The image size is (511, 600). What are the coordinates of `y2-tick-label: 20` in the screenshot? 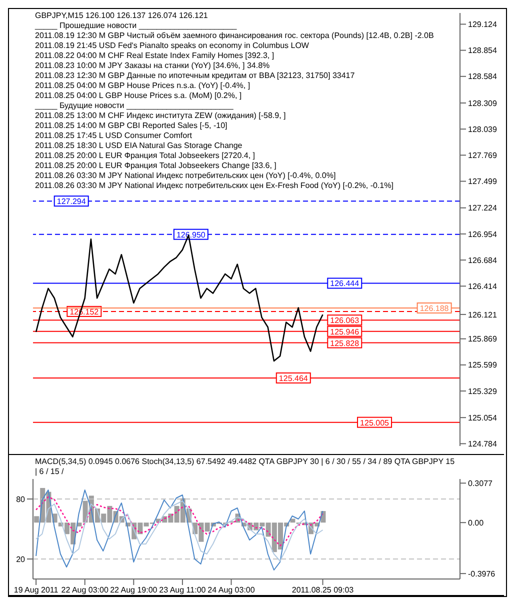 It's located at (21, 559).